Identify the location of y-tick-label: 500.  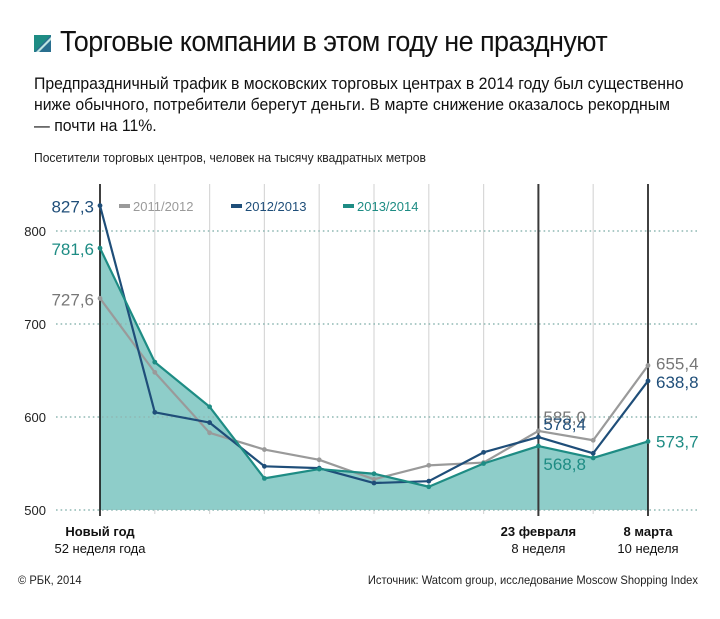
(35, 510).